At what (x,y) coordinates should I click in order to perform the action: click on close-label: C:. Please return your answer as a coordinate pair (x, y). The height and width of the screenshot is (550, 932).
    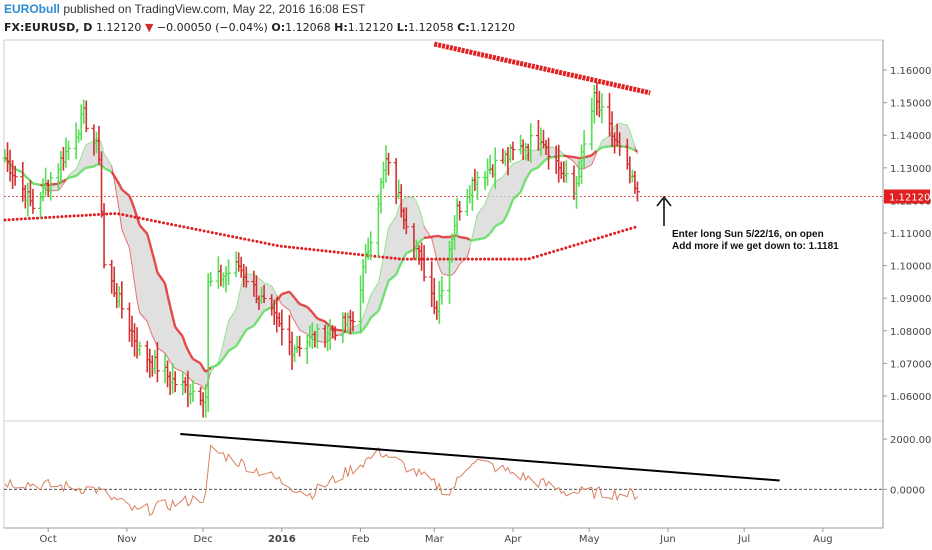
    Looking at the image, I should click on (463, 27).